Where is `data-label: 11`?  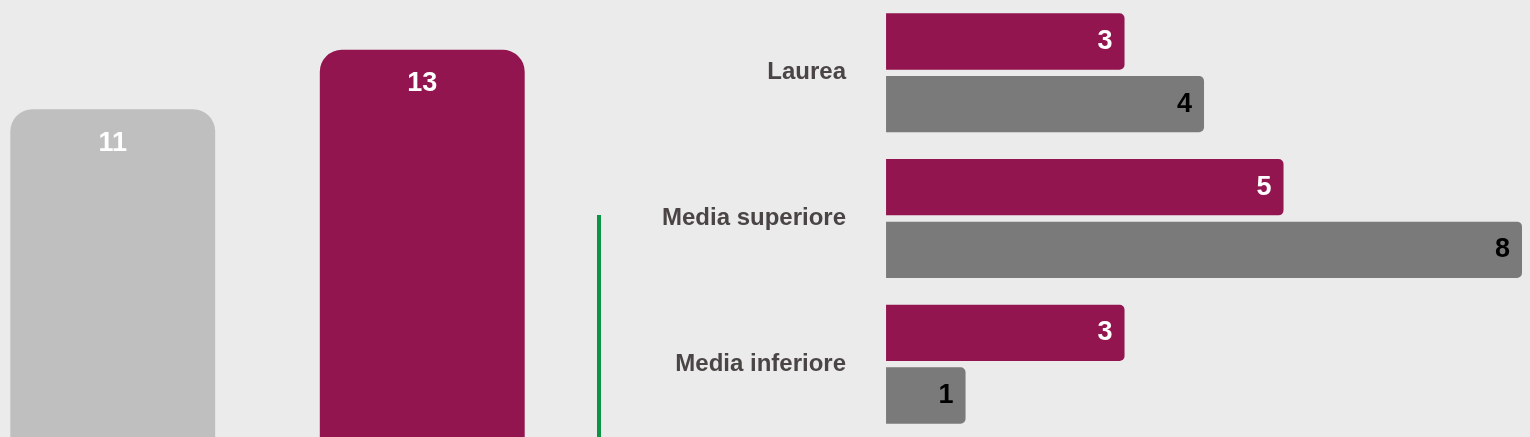 data-label: 11 is located at coordinates (113, 141).